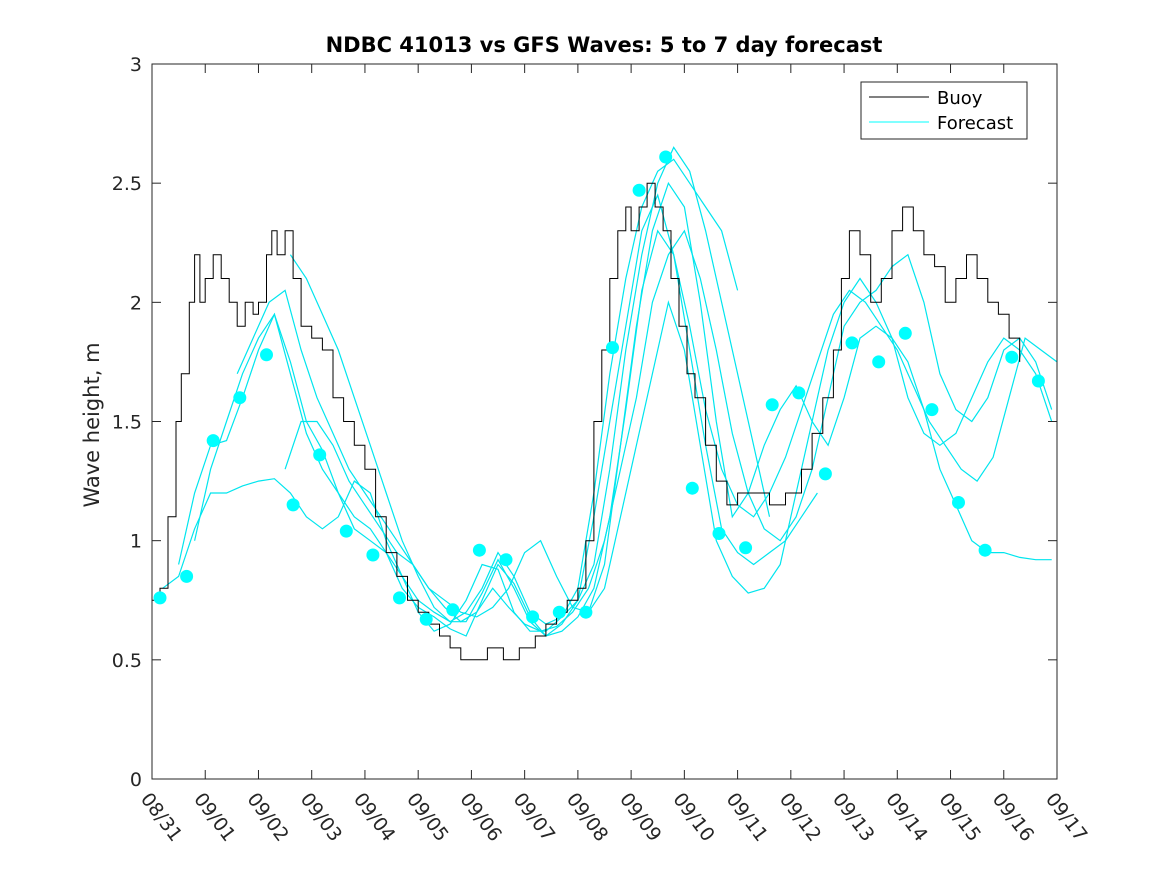 The image size is (1167, 875). I want to click on y-tick-label: 3, so click(136, 65).